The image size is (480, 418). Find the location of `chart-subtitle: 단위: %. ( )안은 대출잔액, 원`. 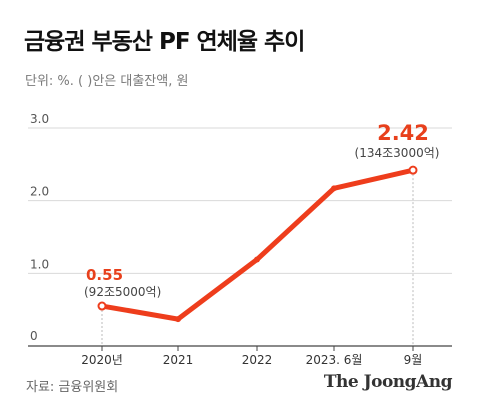

chart-subtitle: 단위: %. ( )안은 대출잔액, 원 is located at coordinates (107, 81).